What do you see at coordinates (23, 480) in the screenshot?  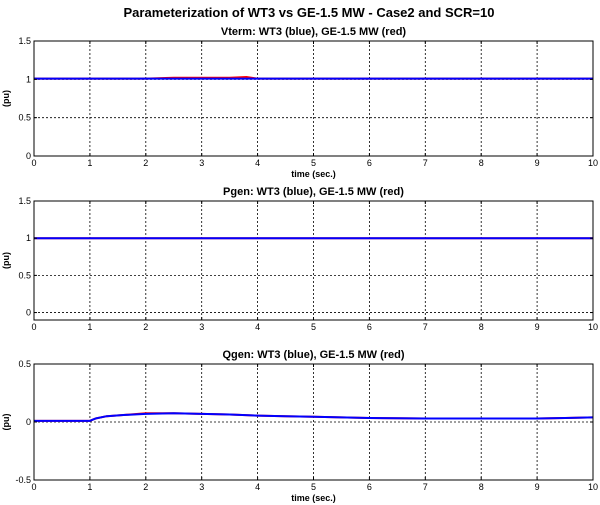 I see `y-tick-label: -0.5` at bounding box center [23, 480].